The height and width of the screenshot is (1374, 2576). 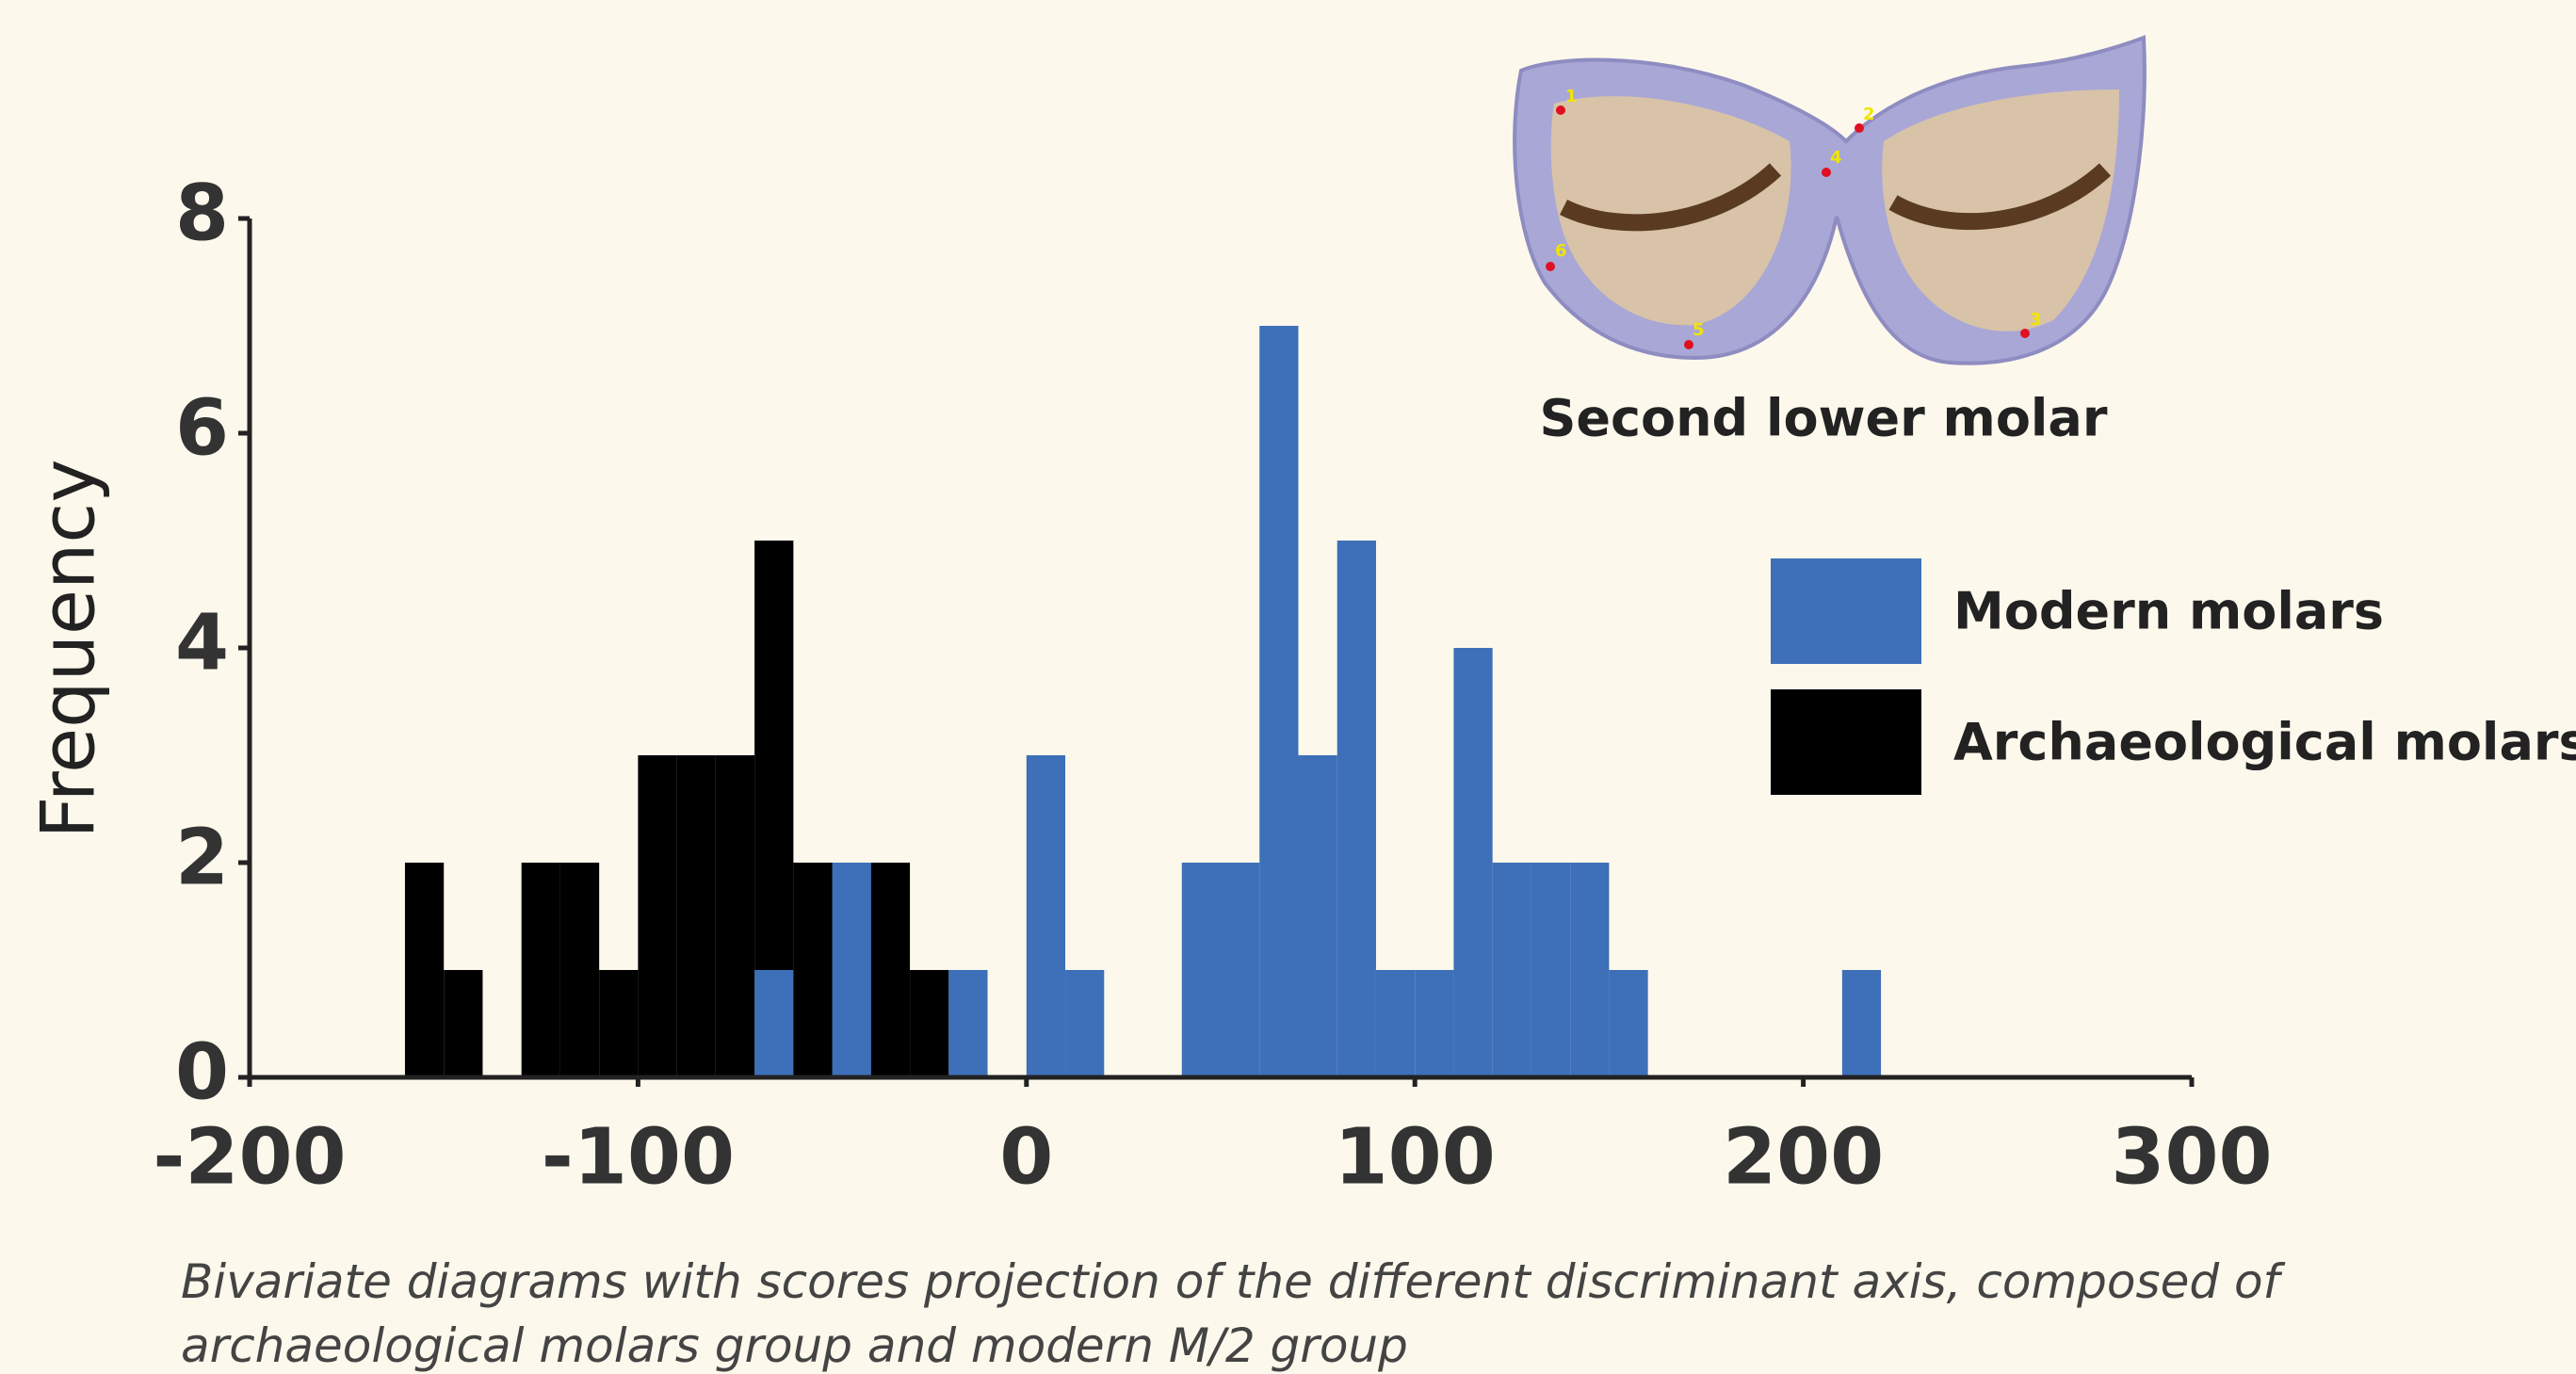 What do you see at coordinates (2168, 611) in the screenshot?
I see `legend-label: Modern molars` at bounding box center [2168, 611].